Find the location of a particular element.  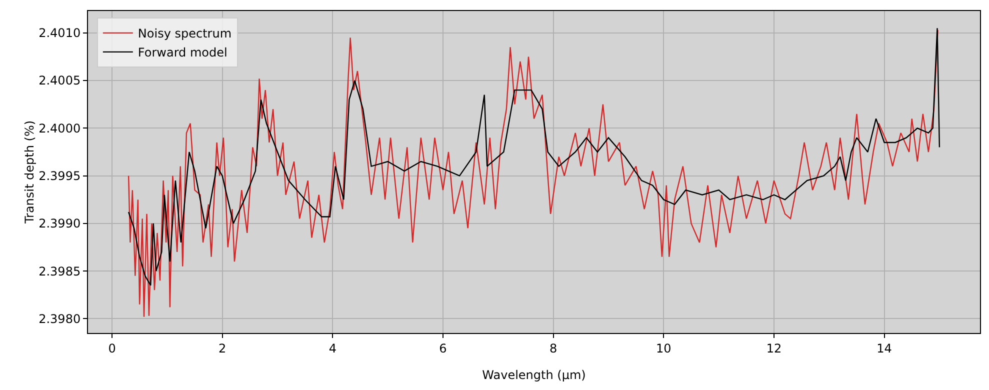

x-tick-label: 14 is located at coordinates (884, 348).